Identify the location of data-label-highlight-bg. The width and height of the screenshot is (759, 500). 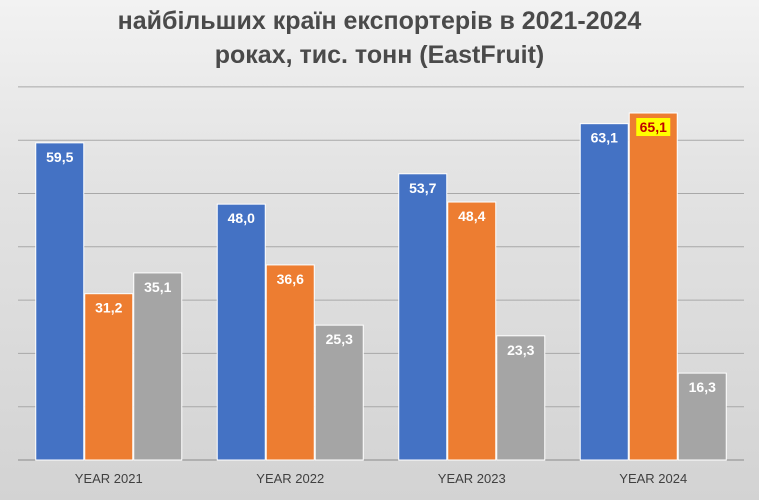
(653, 127).